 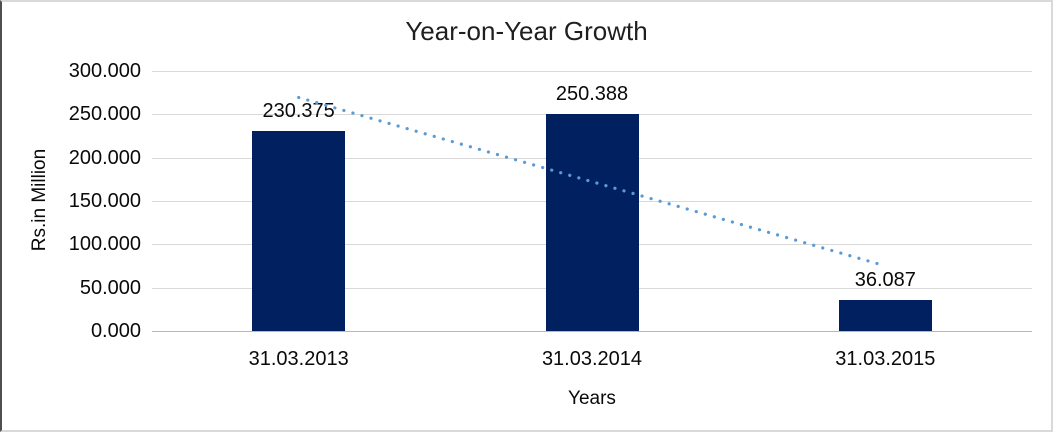 I want to click on x-tick-label: 31.03.2015, so click(x=885, y=359).